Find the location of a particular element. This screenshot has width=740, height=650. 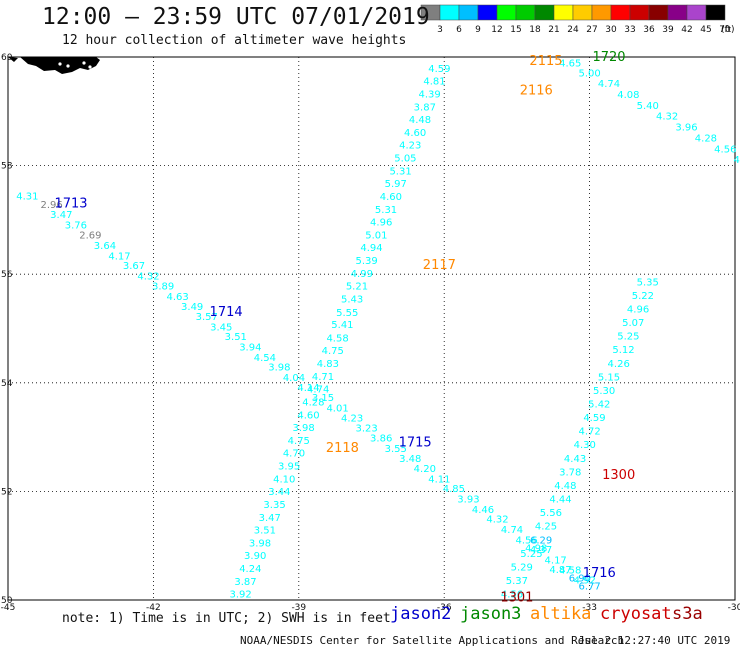

pass-label: 1720 is located at coordinates (608, 57).